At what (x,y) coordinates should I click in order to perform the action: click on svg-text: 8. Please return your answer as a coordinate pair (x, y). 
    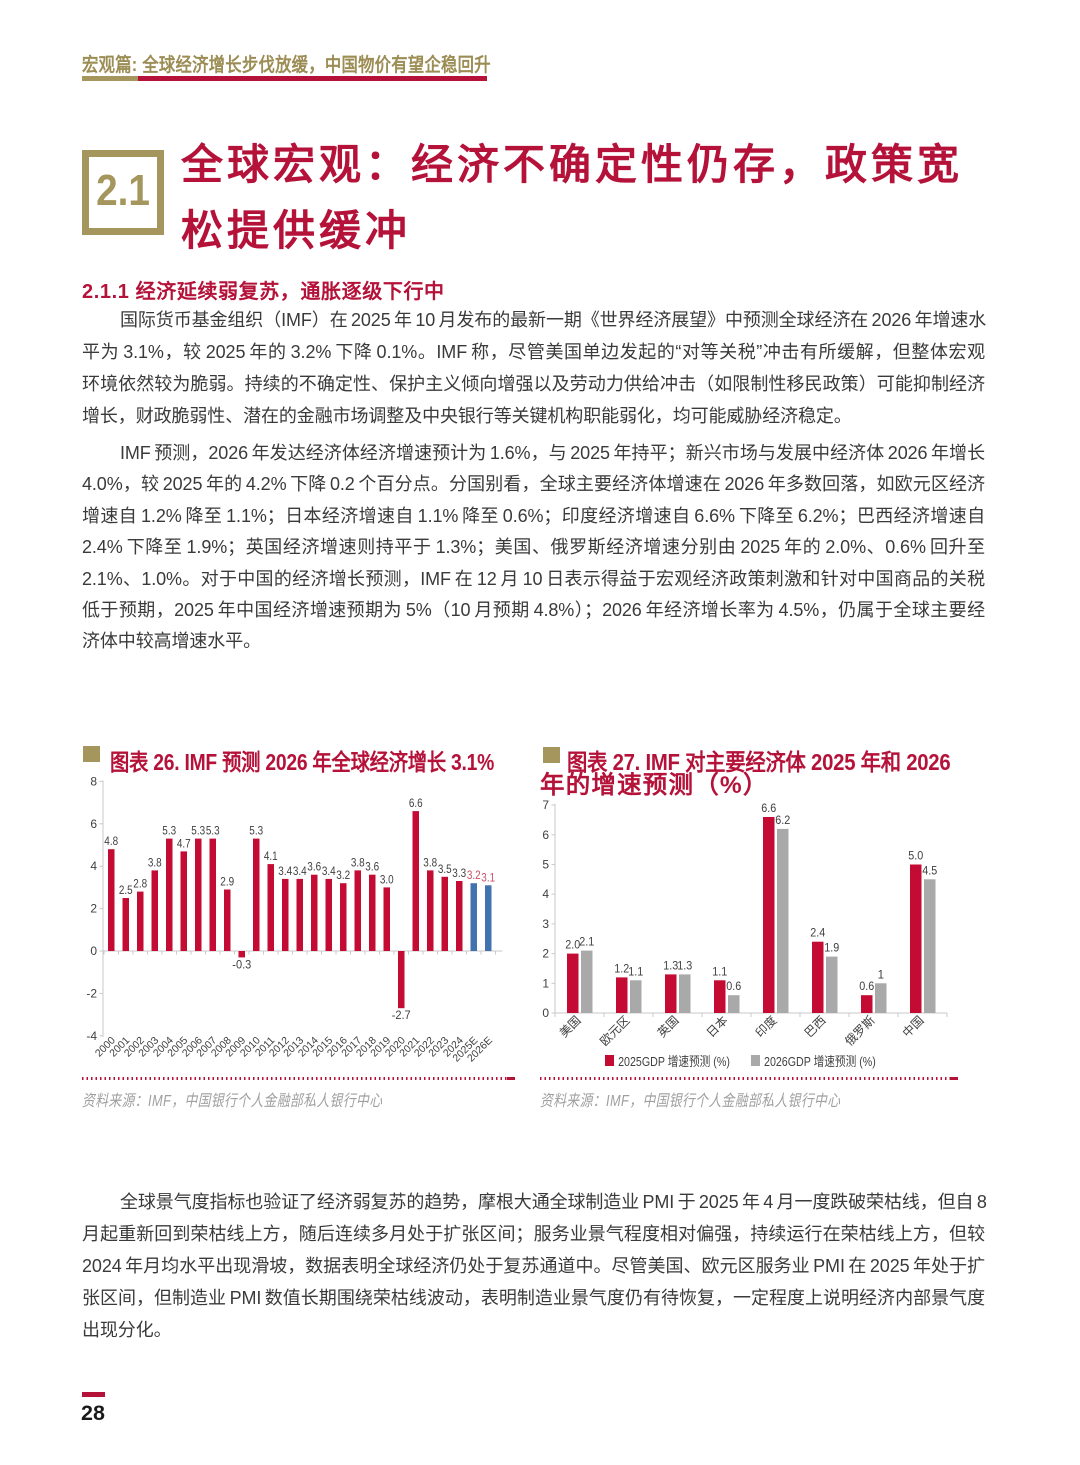
    Looking at the image, I should click on (93, 781).